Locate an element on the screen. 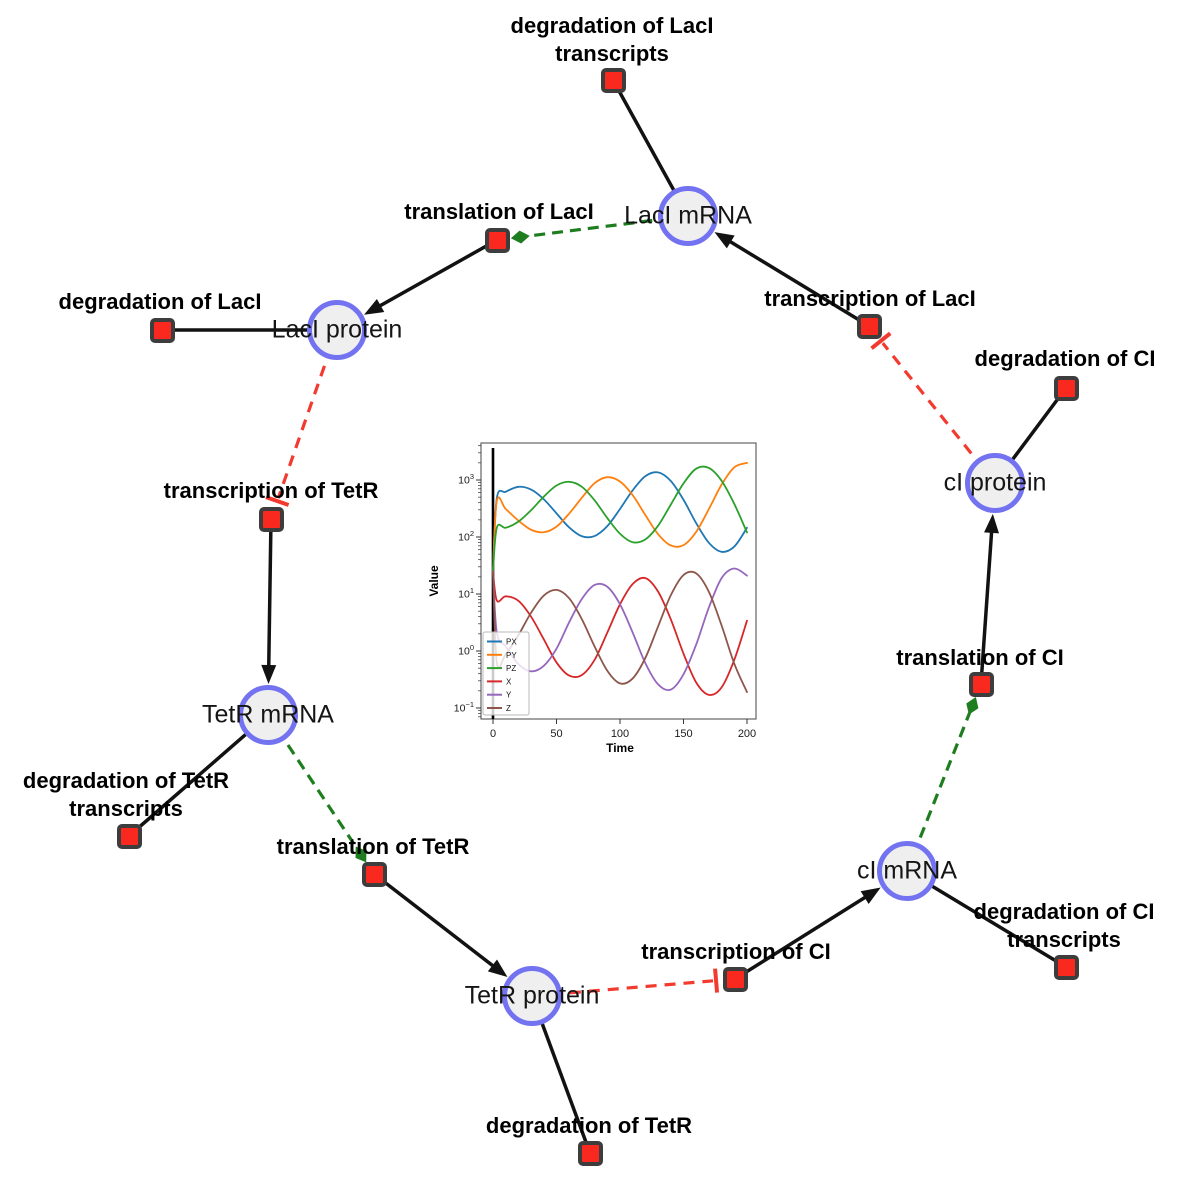 This screenshot has height=1200, width=1189. species-node-laci-mrna is located at coordinates (688, 216).